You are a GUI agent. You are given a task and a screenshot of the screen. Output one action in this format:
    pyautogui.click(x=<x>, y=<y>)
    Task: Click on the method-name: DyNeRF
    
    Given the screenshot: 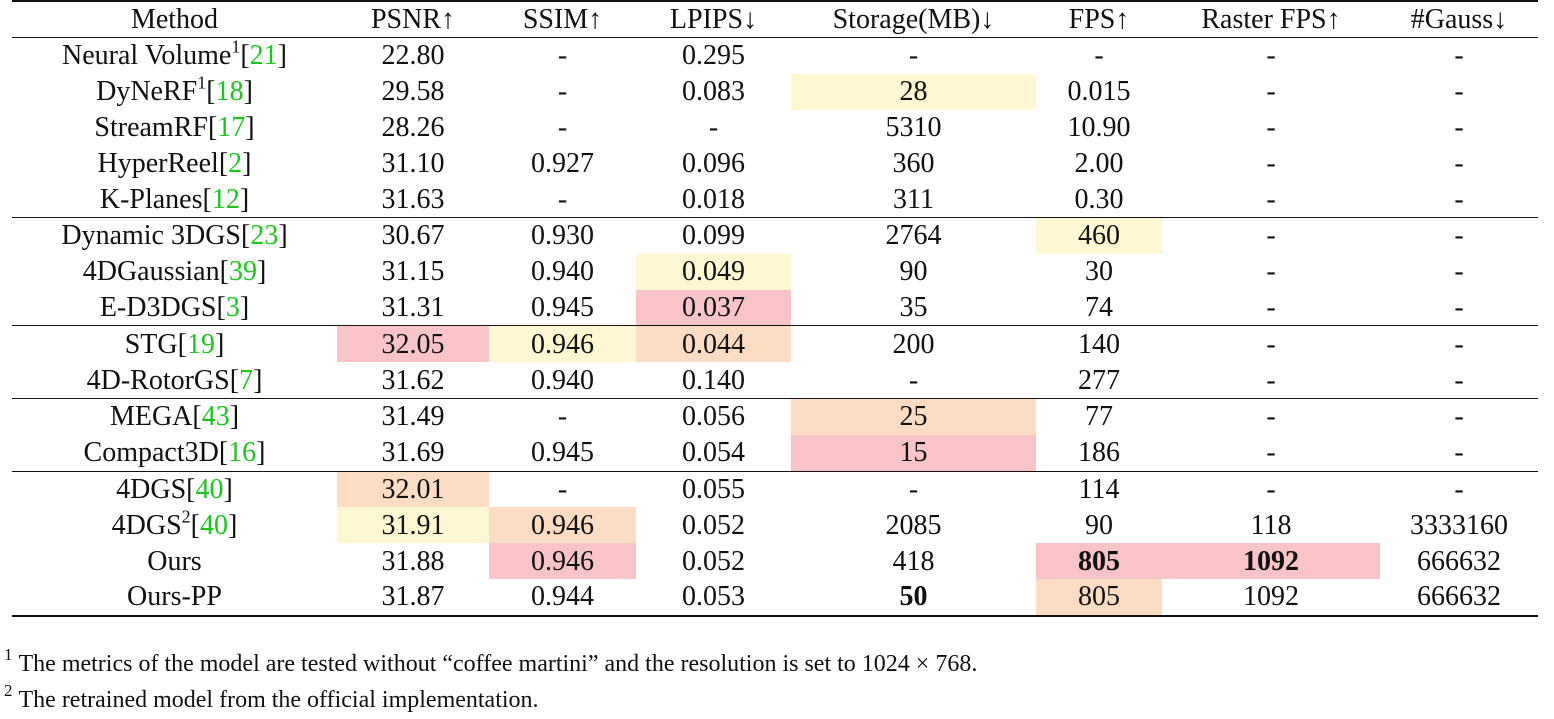 What is the action you would take?
    pyautogui.click(x=147, y=92)
    